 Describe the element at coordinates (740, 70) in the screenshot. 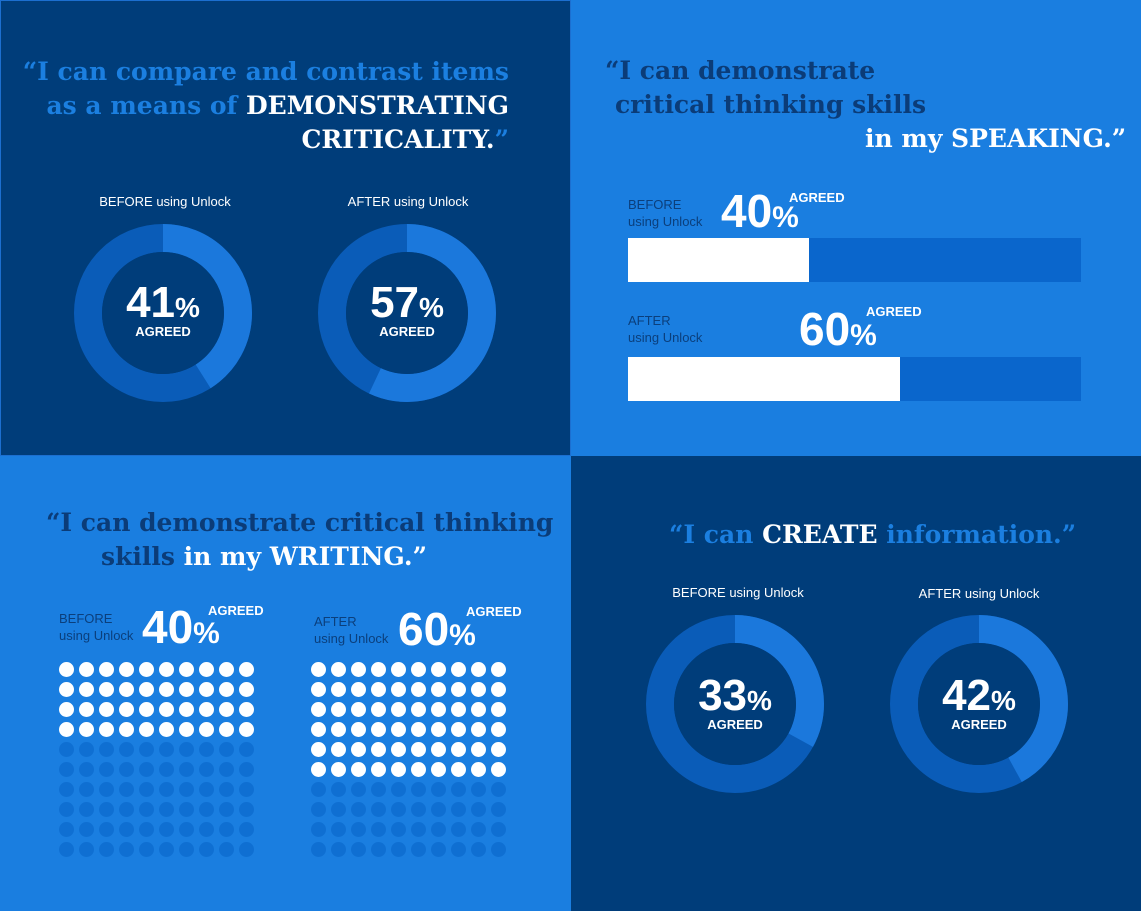

I see `quote-line-1: “I can demonstrate` at that location.